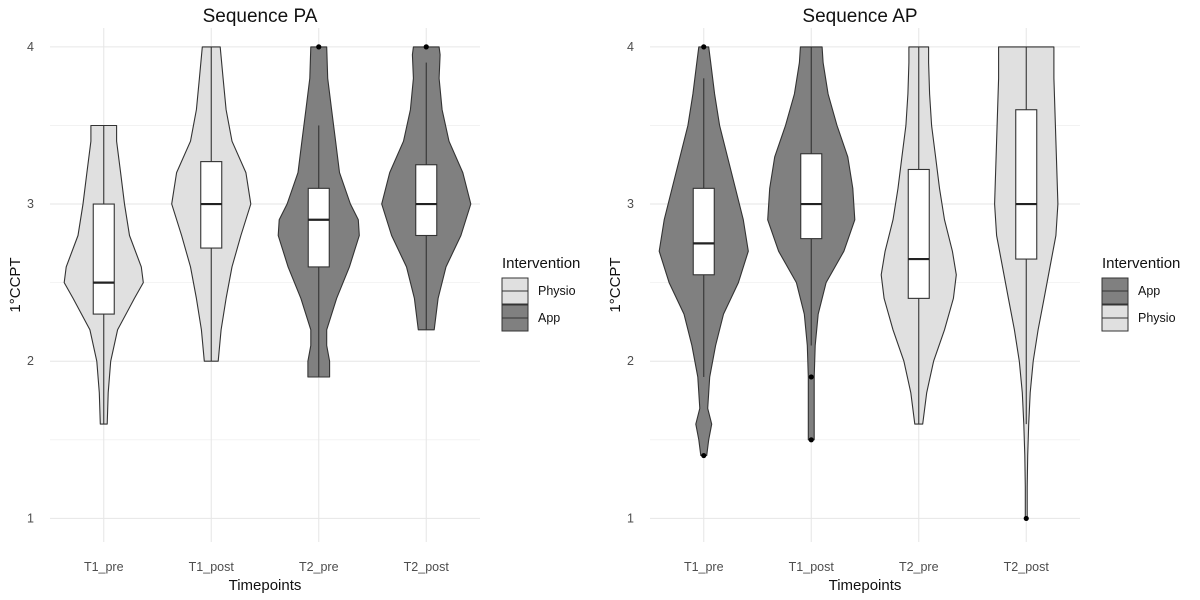  I want to click on legend: Intervention Physio App, so click(540, 293).